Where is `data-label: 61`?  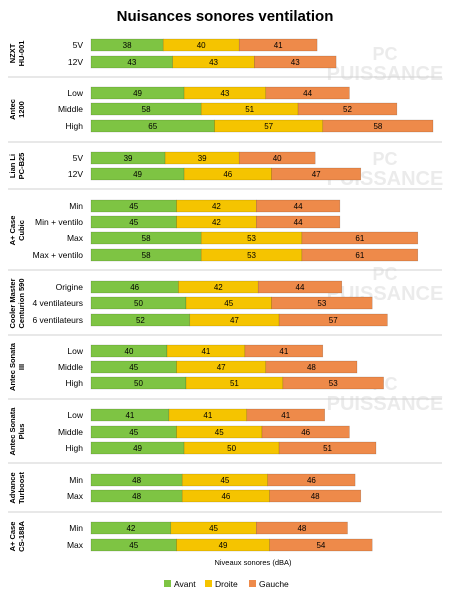 data-label: 61 is located at coordinates (359, 238).